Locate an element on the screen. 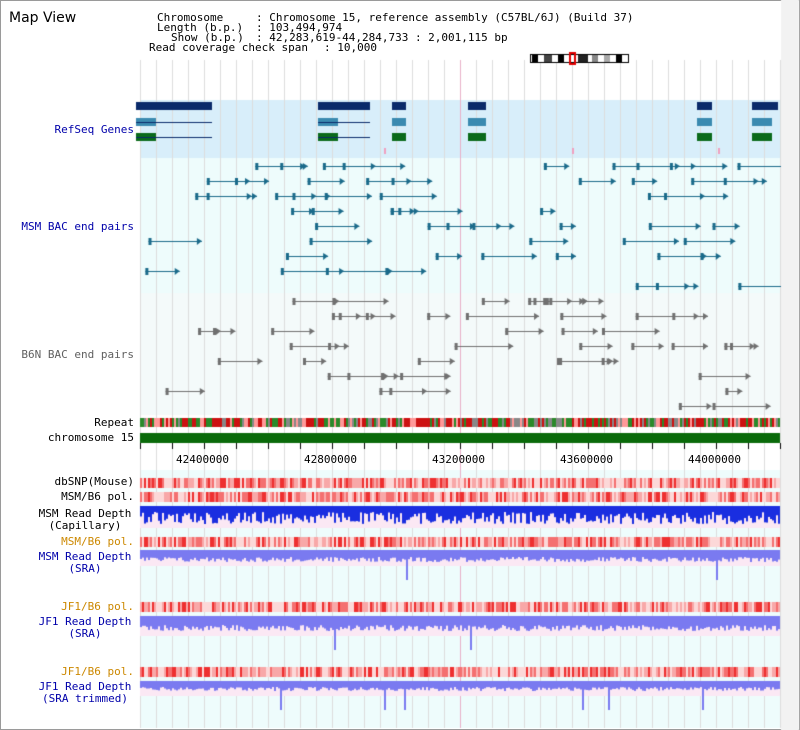  track-label-msm-bac: MSM BAC end pairs is located at coordinates (77, 226).